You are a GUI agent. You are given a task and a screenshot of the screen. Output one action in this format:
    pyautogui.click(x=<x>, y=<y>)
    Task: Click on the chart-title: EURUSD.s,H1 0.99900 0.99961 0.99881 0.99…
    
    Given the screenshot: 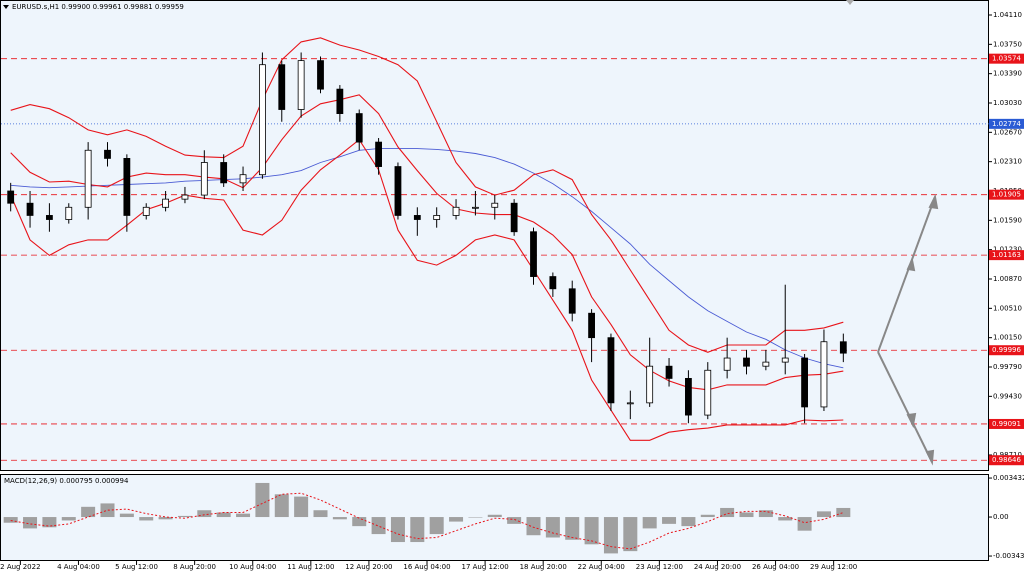 What is the action you would take?
    pyautogui.click(x=98, y=7)
    